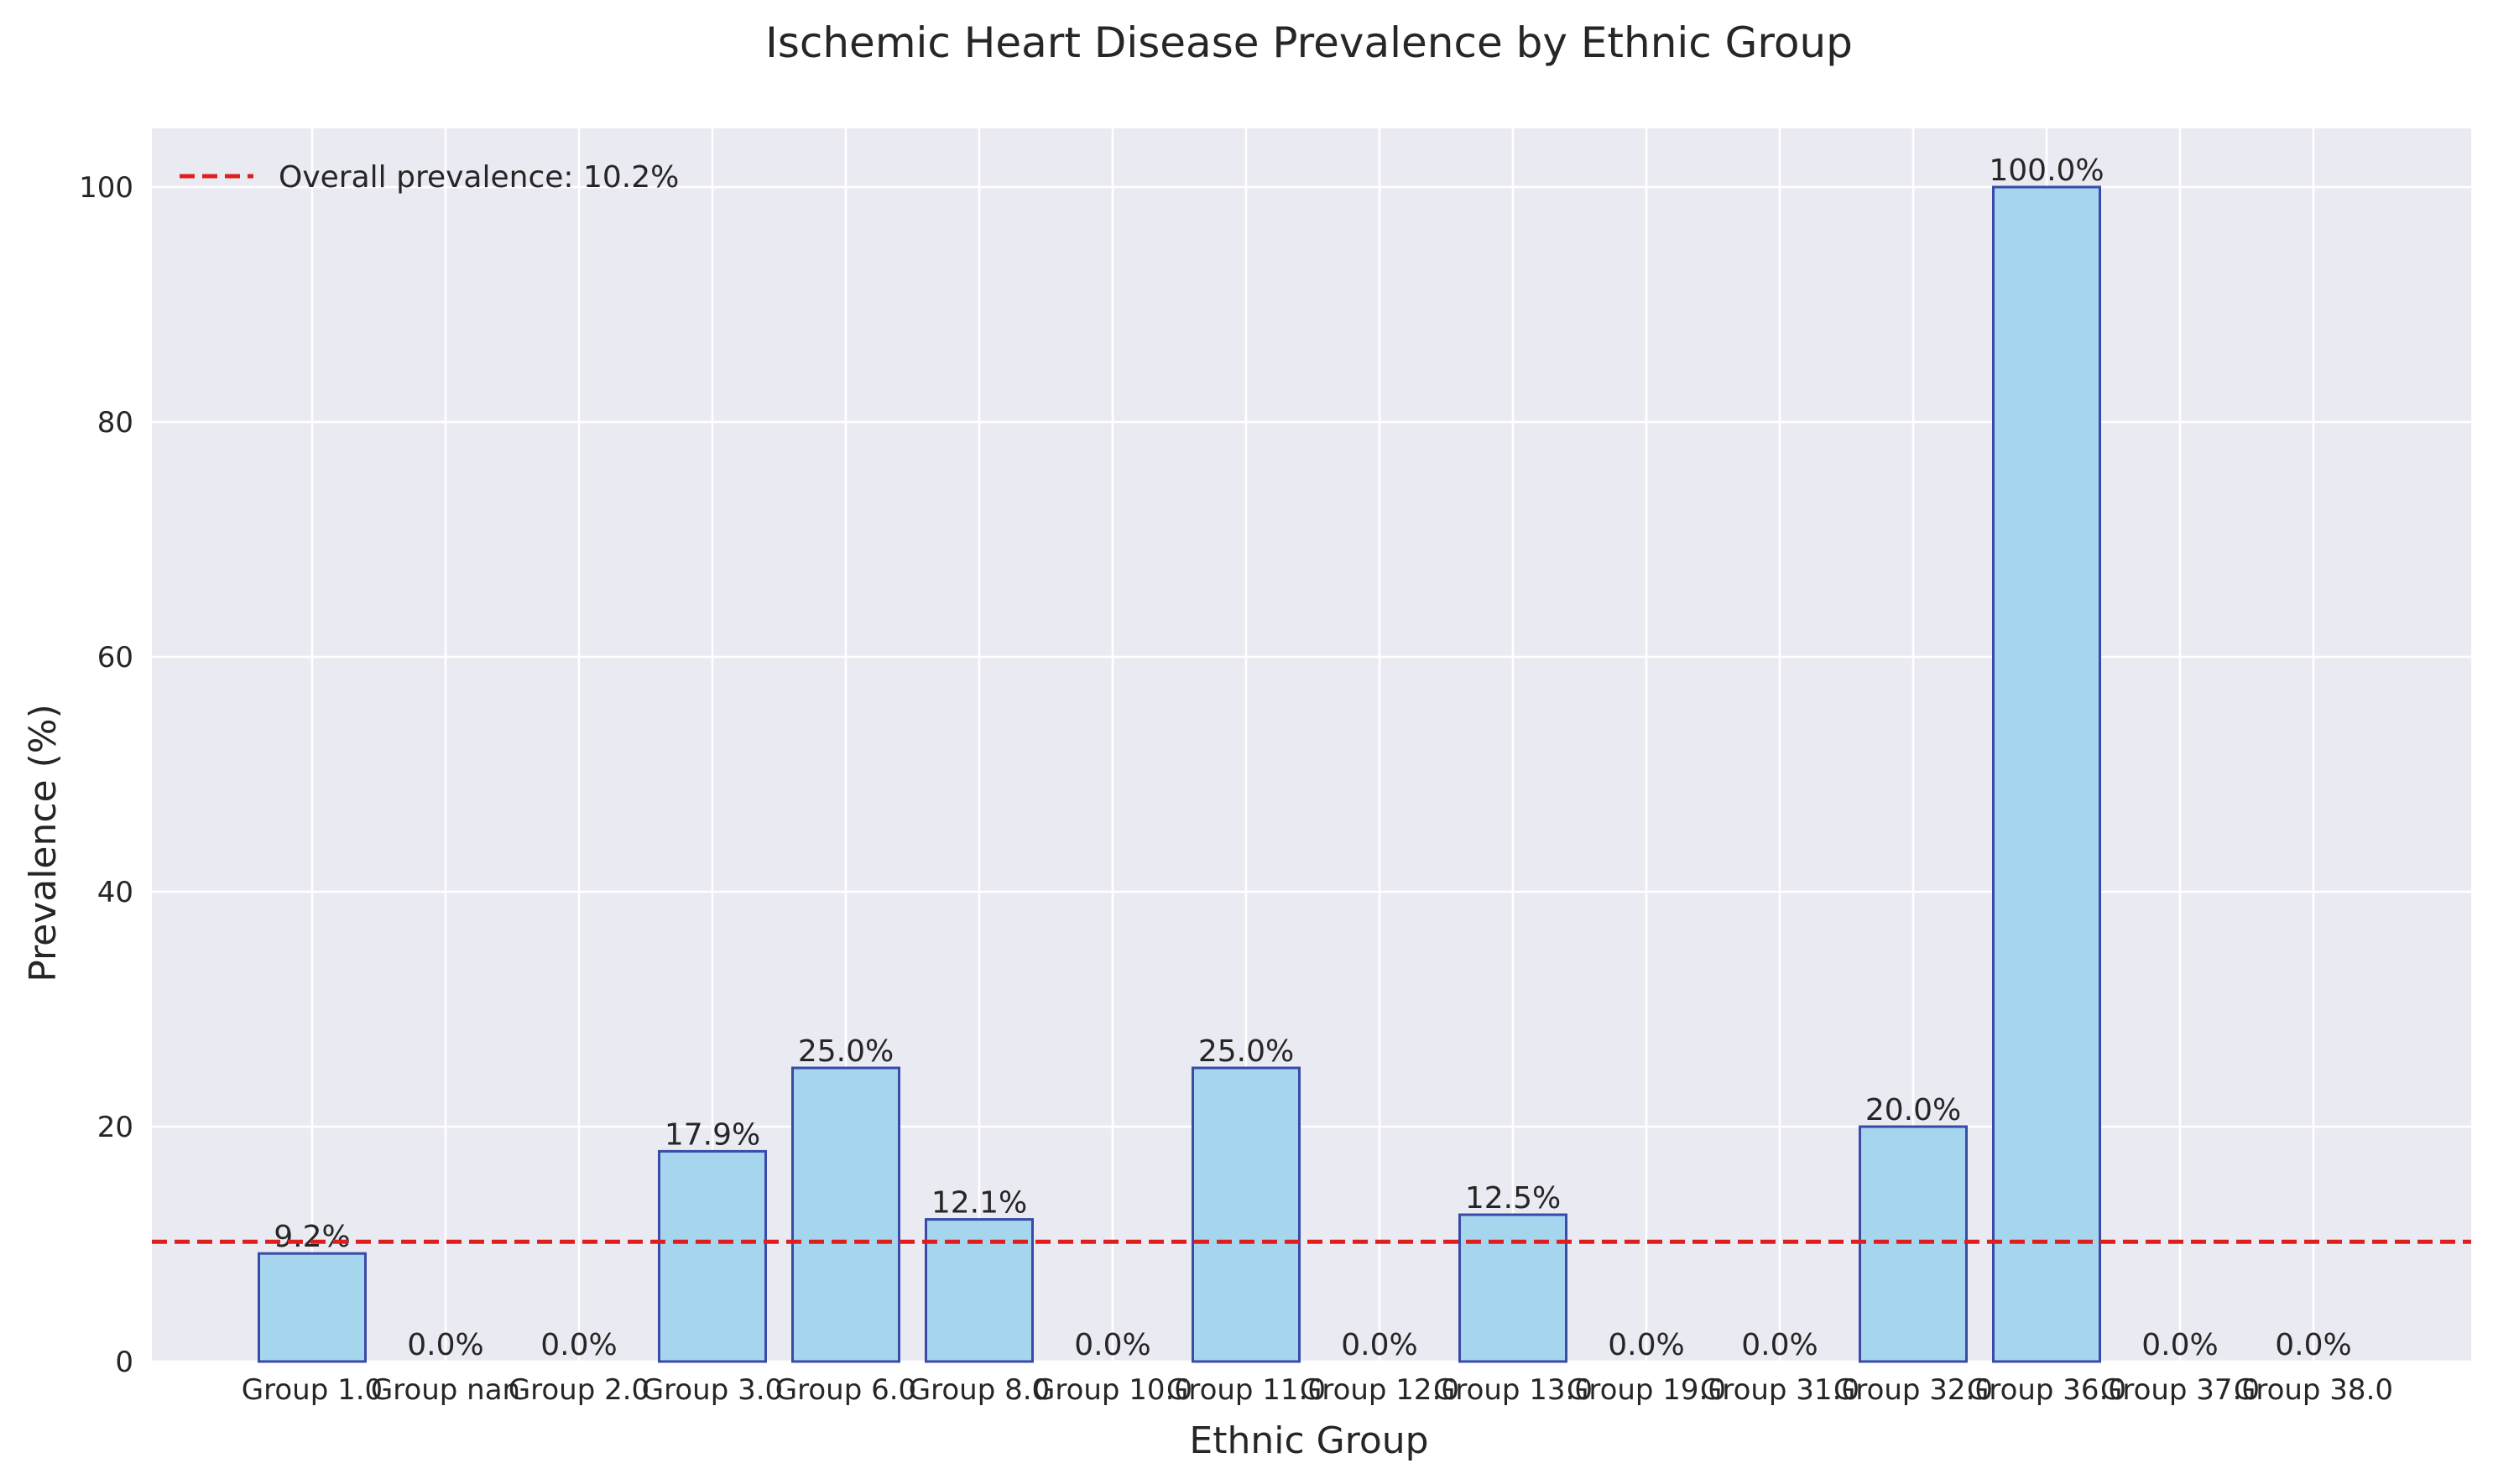 The width and height of the screenshot is (2493, 1484). Describe the element at coordinates (1112, 1390) in the screenshot. I see `x-tick-label: Group 10.0` at that location.